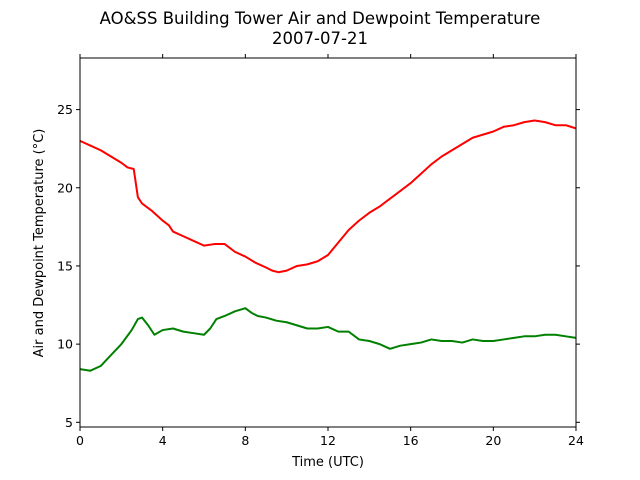  I want to click on y-tick-label: 15, so click(65, 265).